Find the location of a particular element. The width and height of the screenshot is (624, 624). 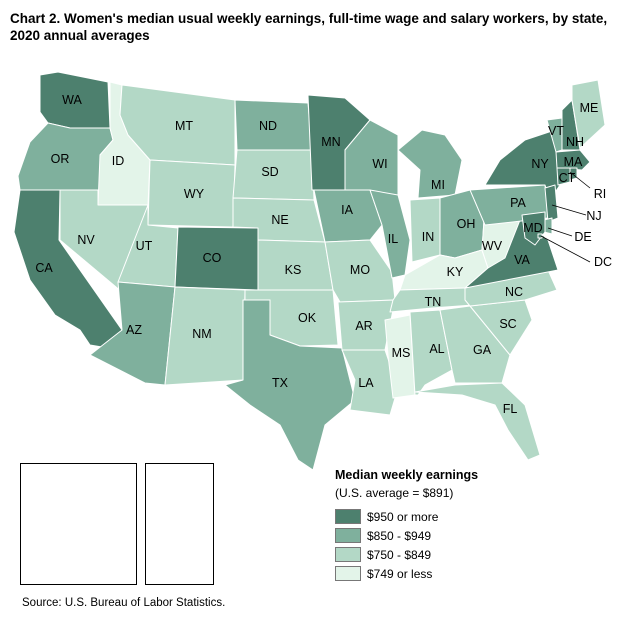

state-label-wi: WI is located at coordinates (379, 164).